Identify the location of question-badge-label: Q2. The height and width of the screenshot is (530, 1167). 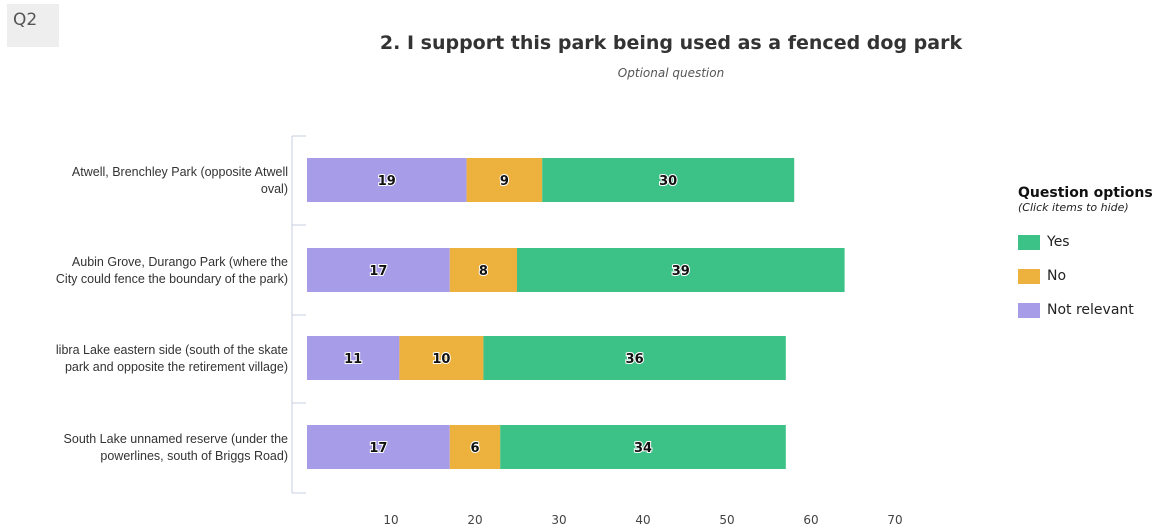
(25, 20).